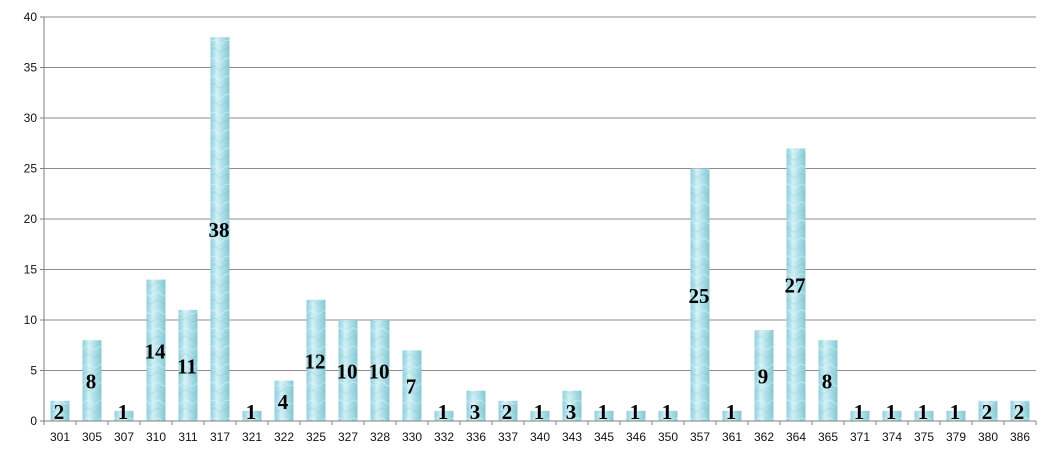 This screenshot has height=455, width=1041. I want to click on y-tick-label: 35, so click(31, 68).